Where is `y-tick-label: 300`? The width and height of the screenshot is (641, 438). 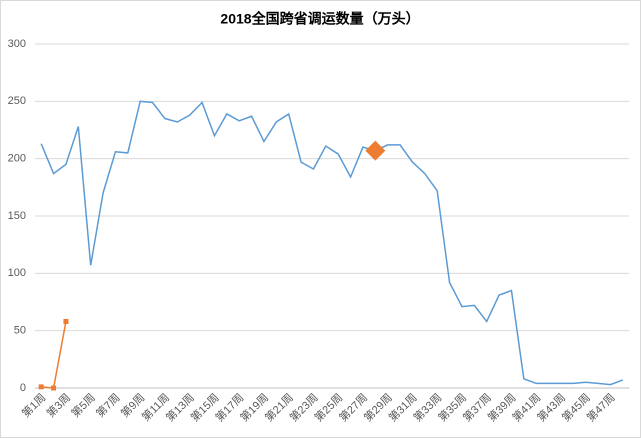
y-tick-label: 300 is located at coordinates (17, 44).